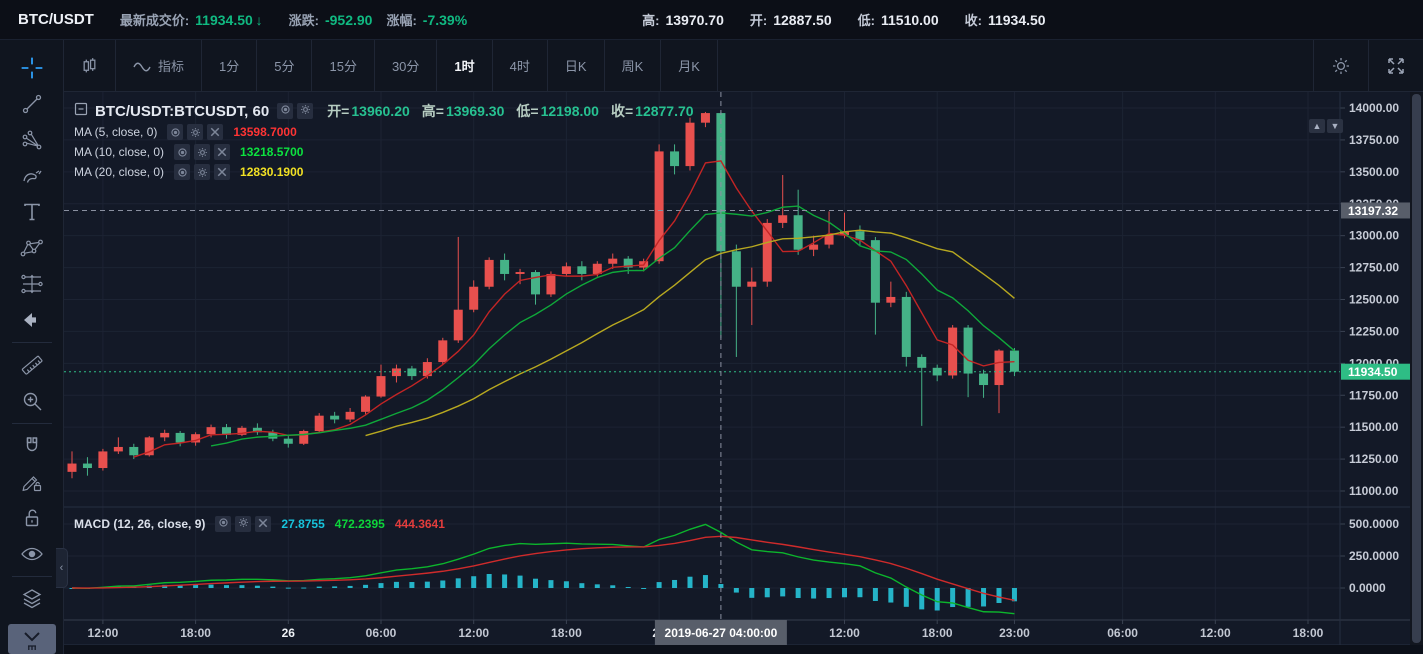  What do you see at coordinates (32, 284) in the screenshot?
I see `position-tool` at bounding box center [32, 284].